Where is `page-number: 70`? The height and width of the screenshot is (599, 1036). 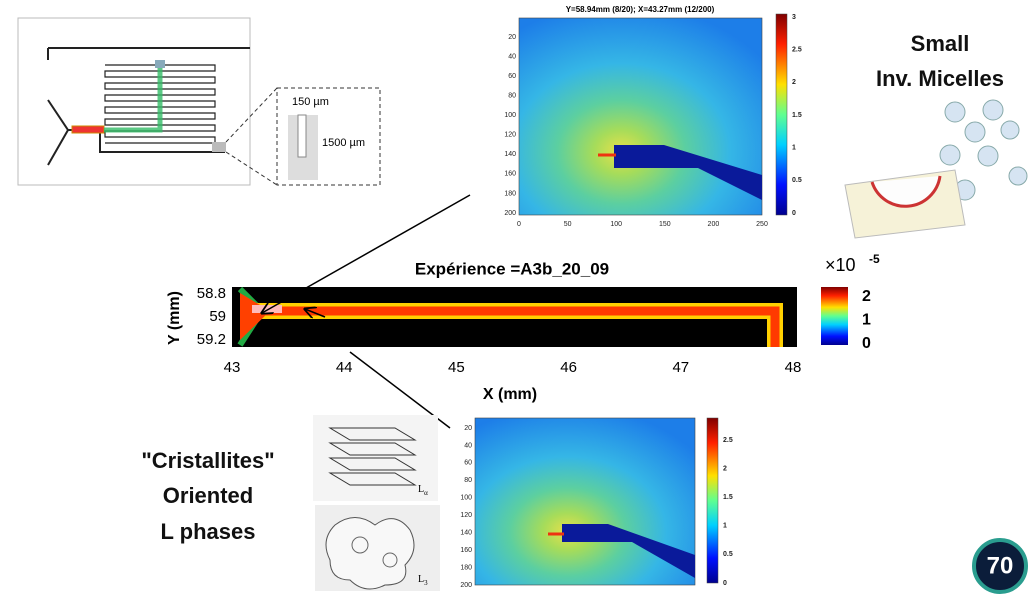 page-number: 70 is located at coordinates (1000, 565).